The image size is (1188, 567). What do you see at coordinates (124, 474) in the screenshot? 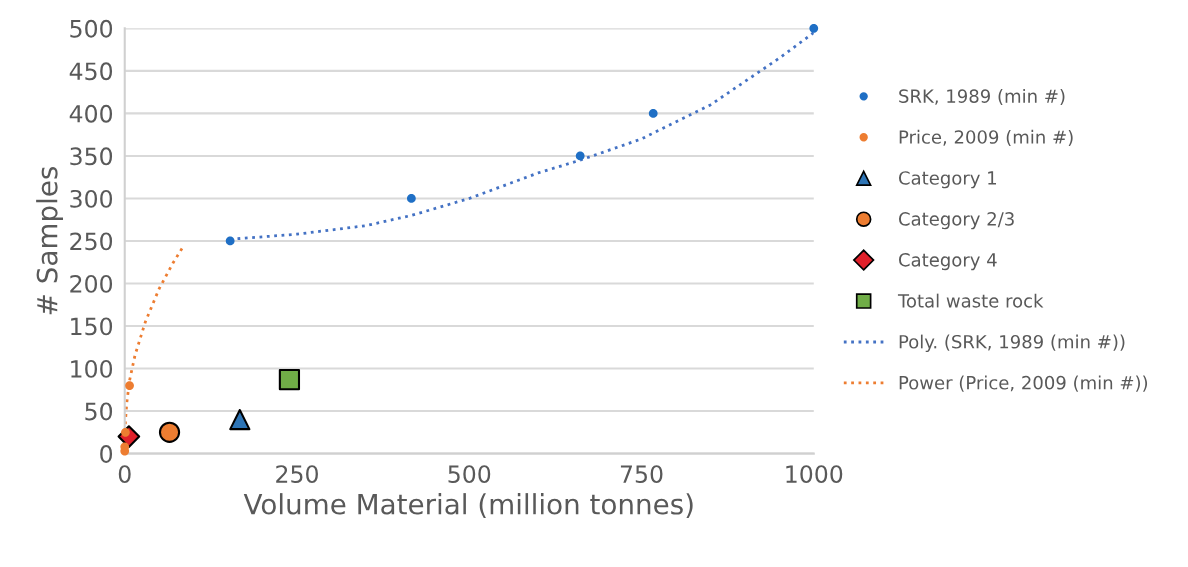
I see `x-tick-label: 0` at bounding box center [124, 474].